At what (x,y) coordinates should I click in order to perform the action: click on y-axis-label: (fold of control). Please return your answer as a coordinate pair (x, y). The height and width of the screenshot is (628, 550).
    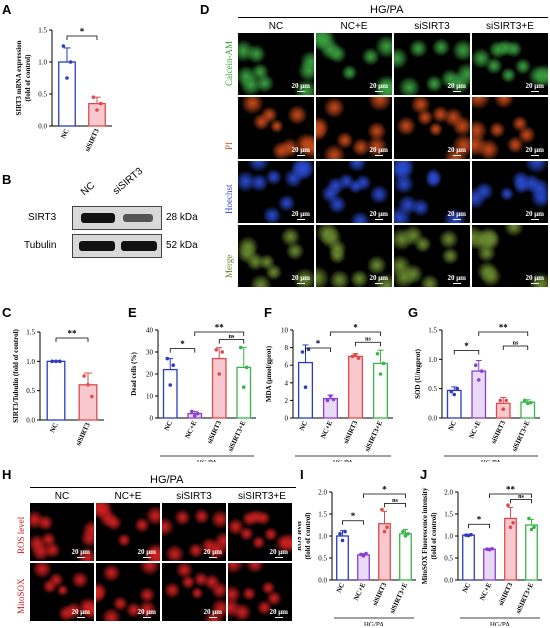
    Looking at the image, I should click on (28, 78).